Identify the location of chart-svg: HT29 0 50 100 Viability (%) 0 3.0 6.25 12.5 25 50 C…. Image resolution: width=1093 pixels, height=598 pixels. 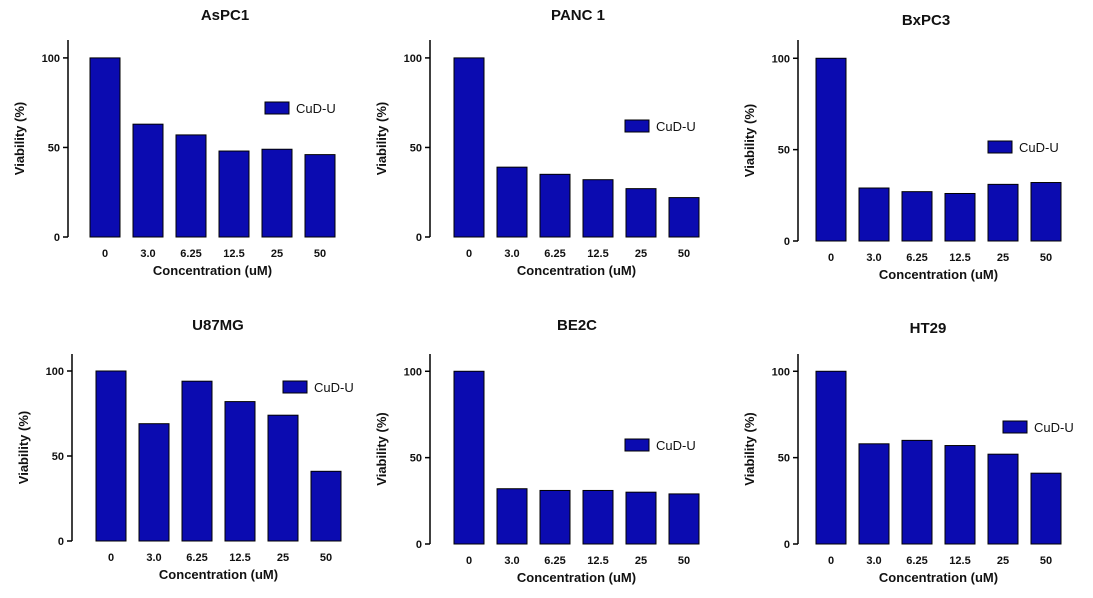
(908, 452).